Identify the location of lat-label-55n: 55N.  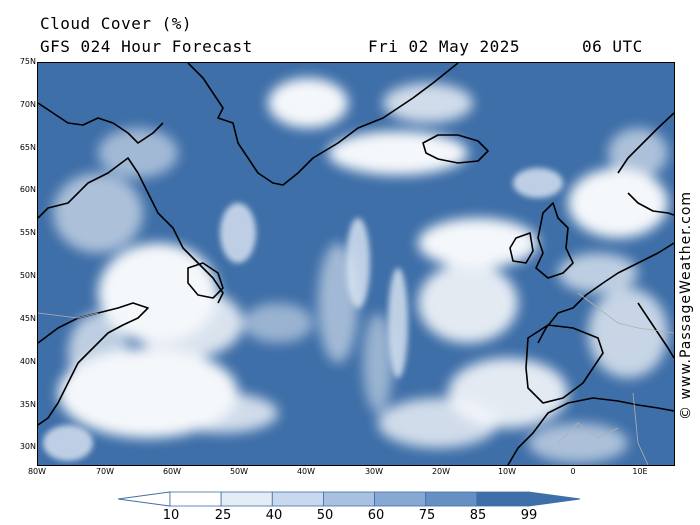
(27, 232).